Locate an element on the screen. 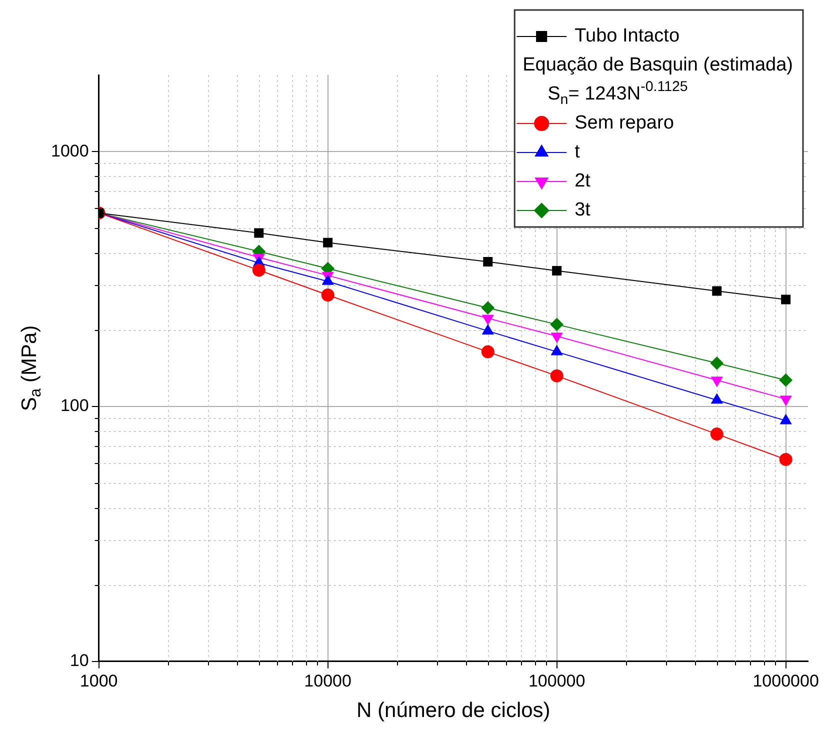  legend-label: Sem reparo is located at coordinates (624, 123).